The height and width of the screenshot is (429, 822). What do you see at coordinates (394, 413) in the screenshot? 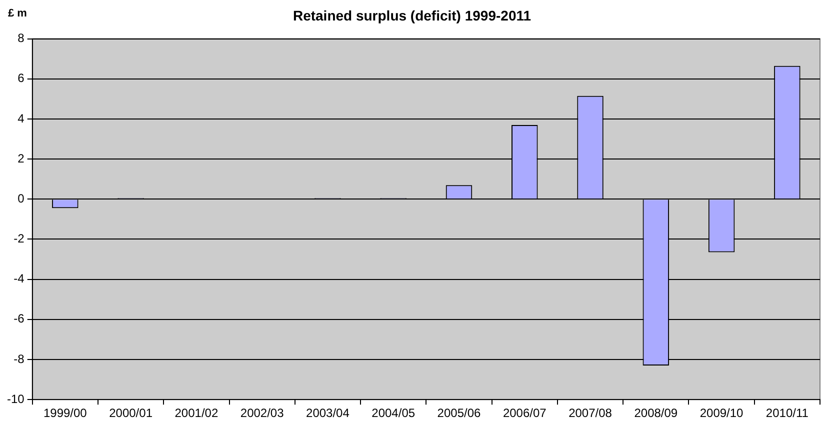
I see `x-tick-label: 2004/05` at bounding box center [394, 413].